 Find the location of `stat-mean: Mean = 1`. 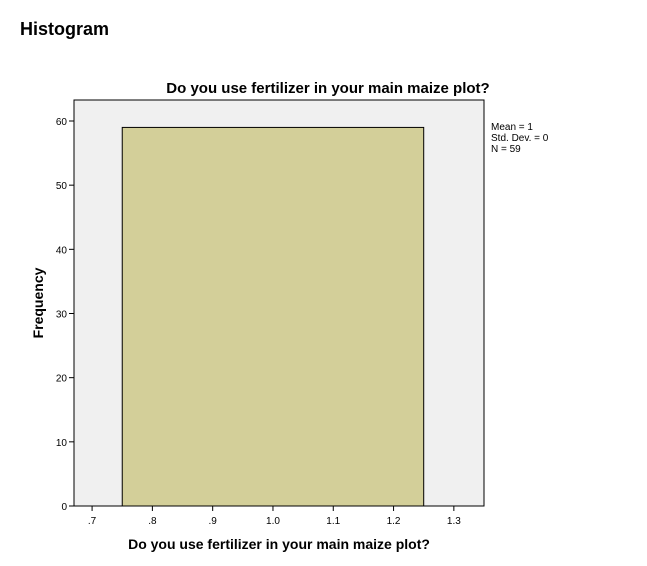

stat-mean: Mean = 1 is located at coordinates (512, 127).